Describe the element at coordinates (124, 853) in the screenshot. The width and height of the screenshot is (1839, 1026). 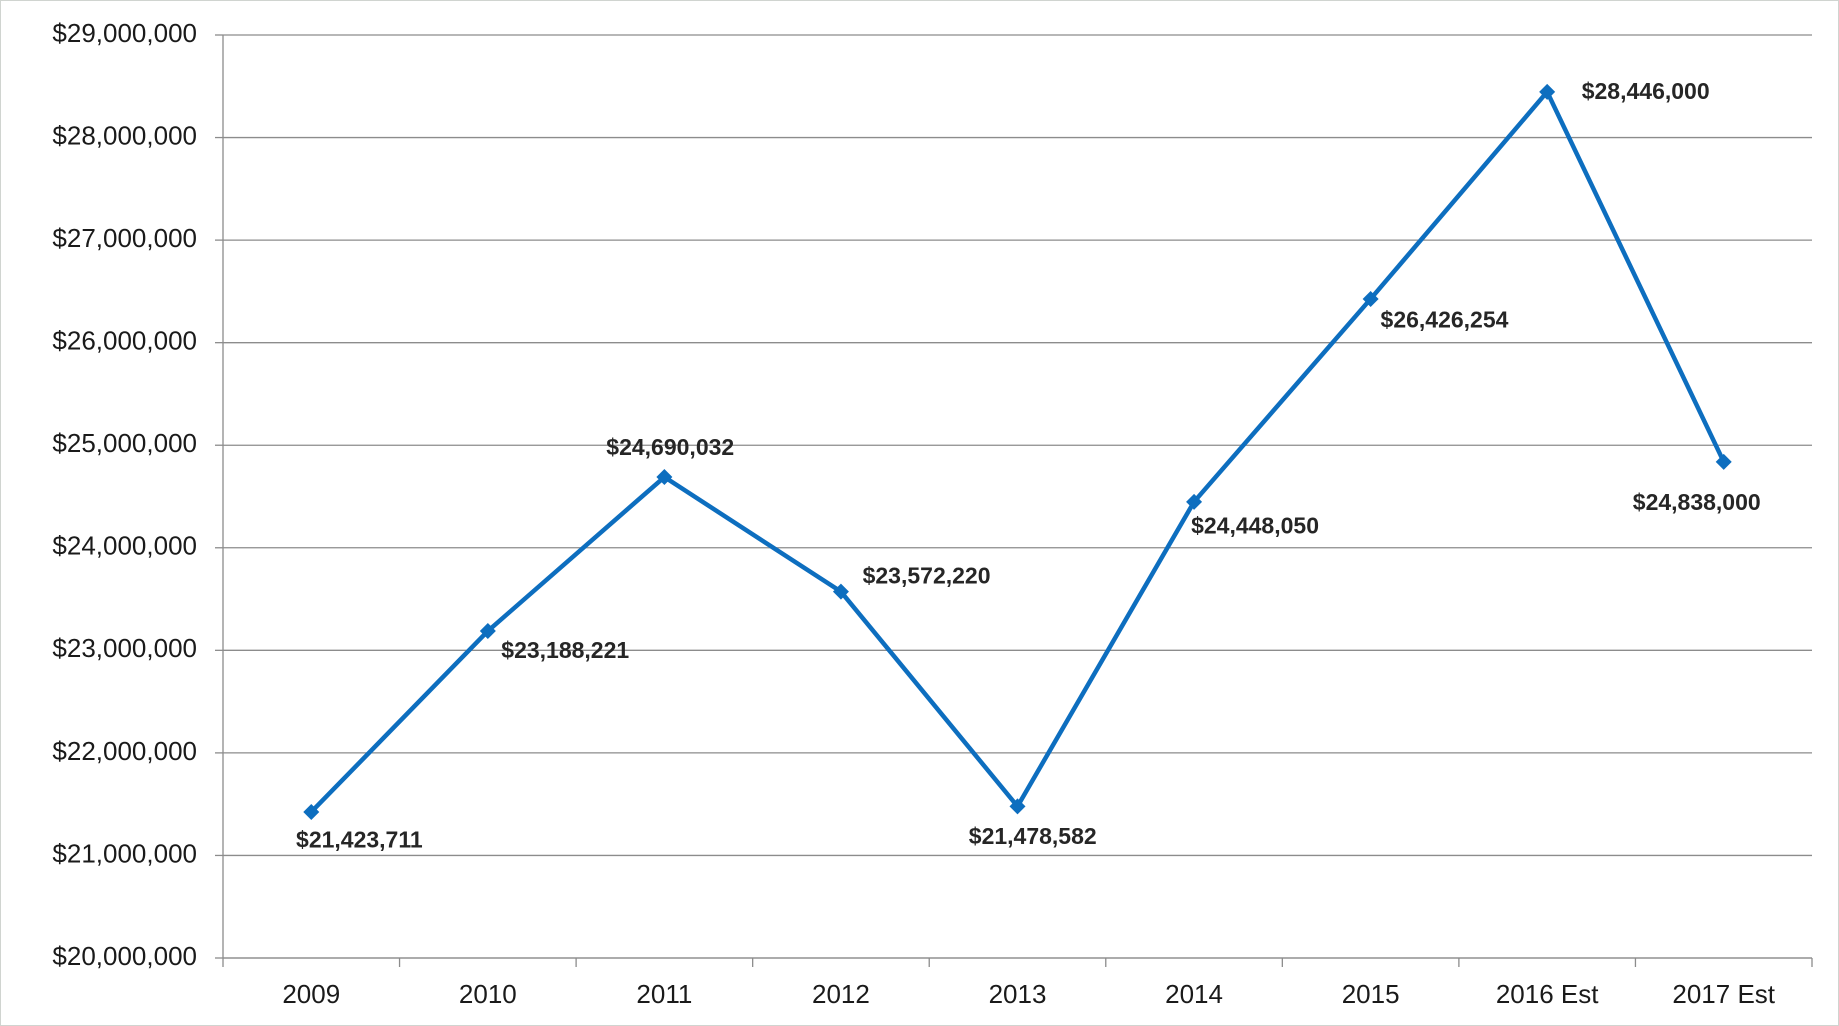
I see `y-tick-label: $21,000,000` at that location.